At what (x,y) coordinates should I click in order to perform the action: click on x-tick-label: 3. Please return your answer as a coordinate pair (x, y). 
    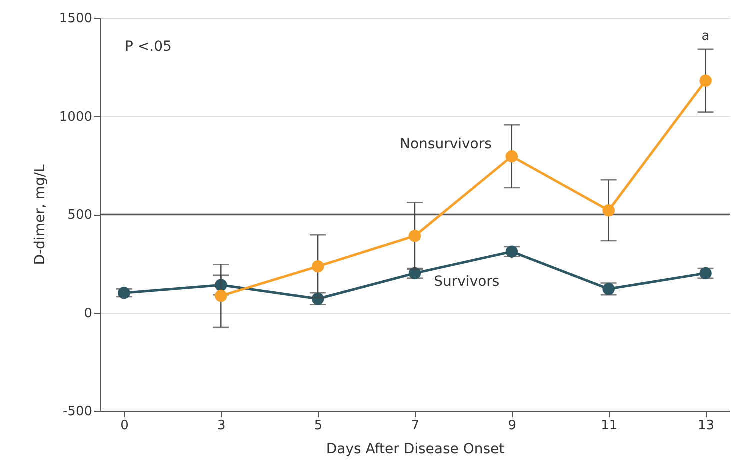
    Looking at the image, I should click on (222, 426).